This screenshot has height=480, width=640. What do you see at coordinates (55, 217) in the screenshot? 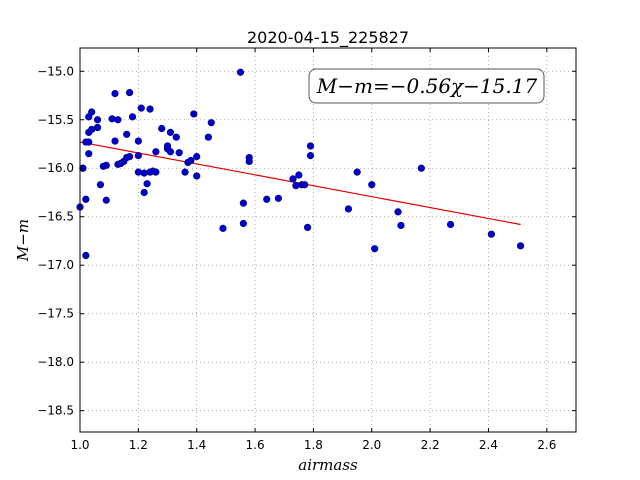
I see `y-tick-label: −16.5` at bounding box center [55, 217].